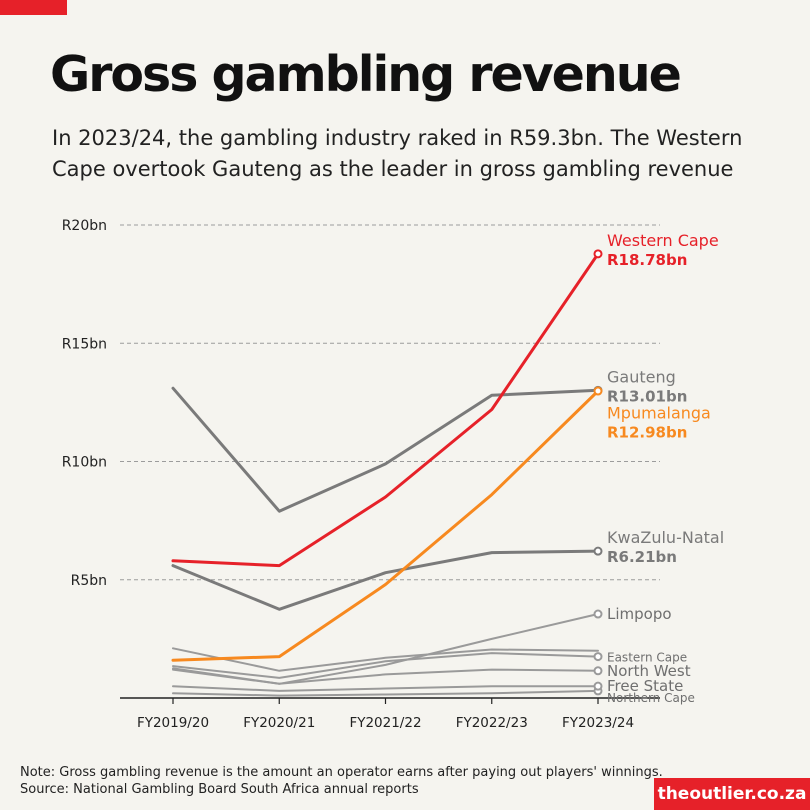 The image size is (810, 810). Describe the element at coordinates (659, 412) in the screenshot. I see `series-label: Mpumalanga` at that location.